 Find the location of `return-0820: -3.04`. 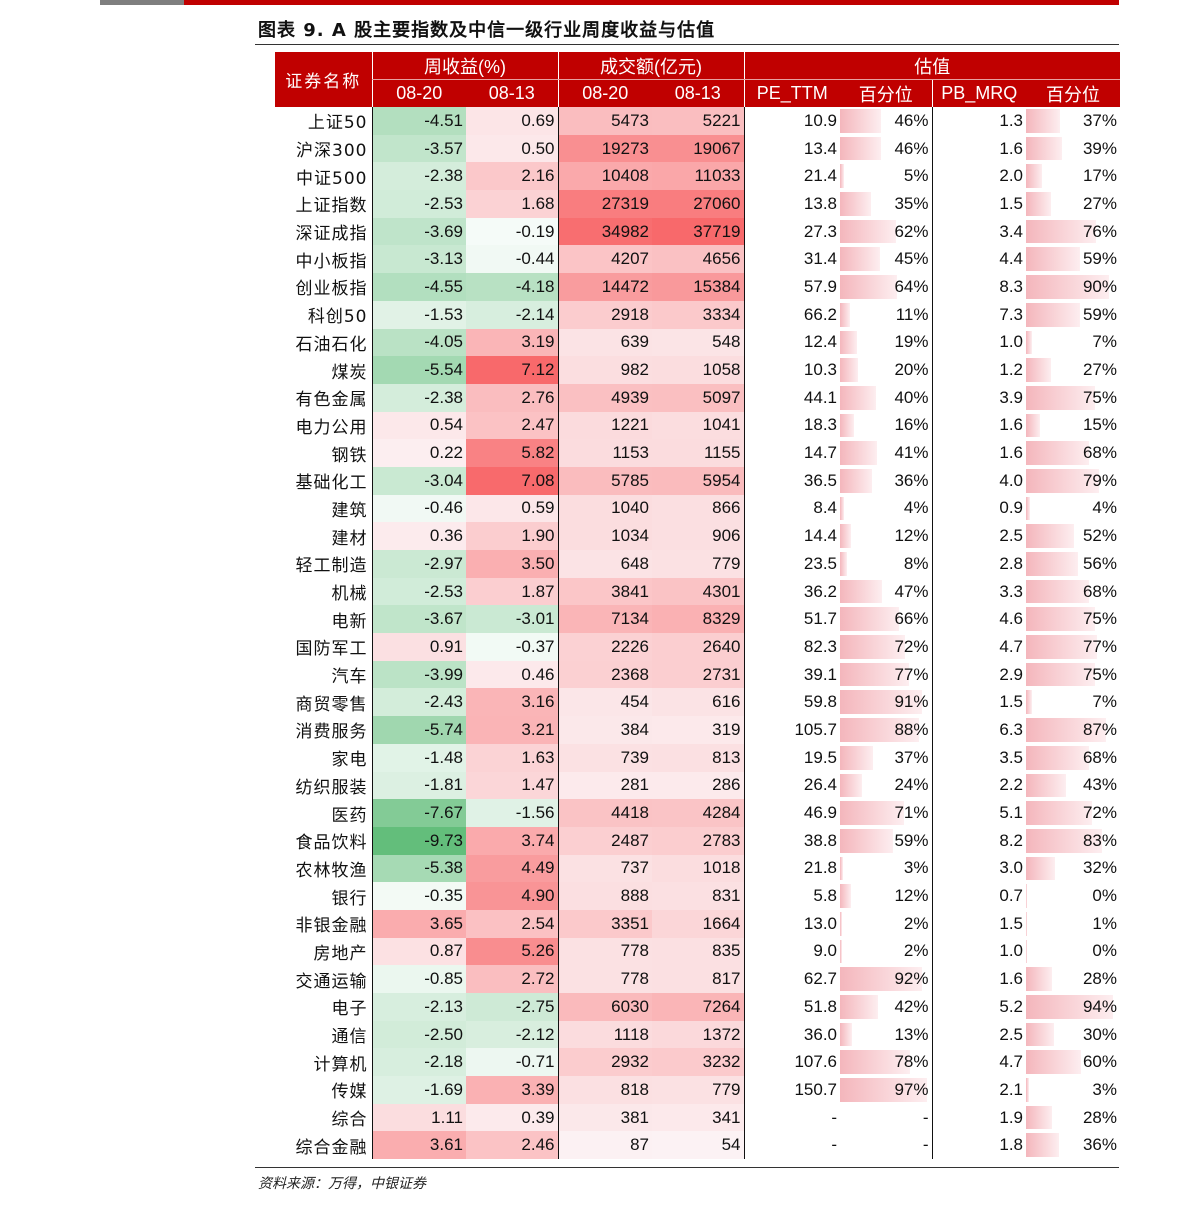

return-0820: -3.04 is located at coordinates (418, 480).